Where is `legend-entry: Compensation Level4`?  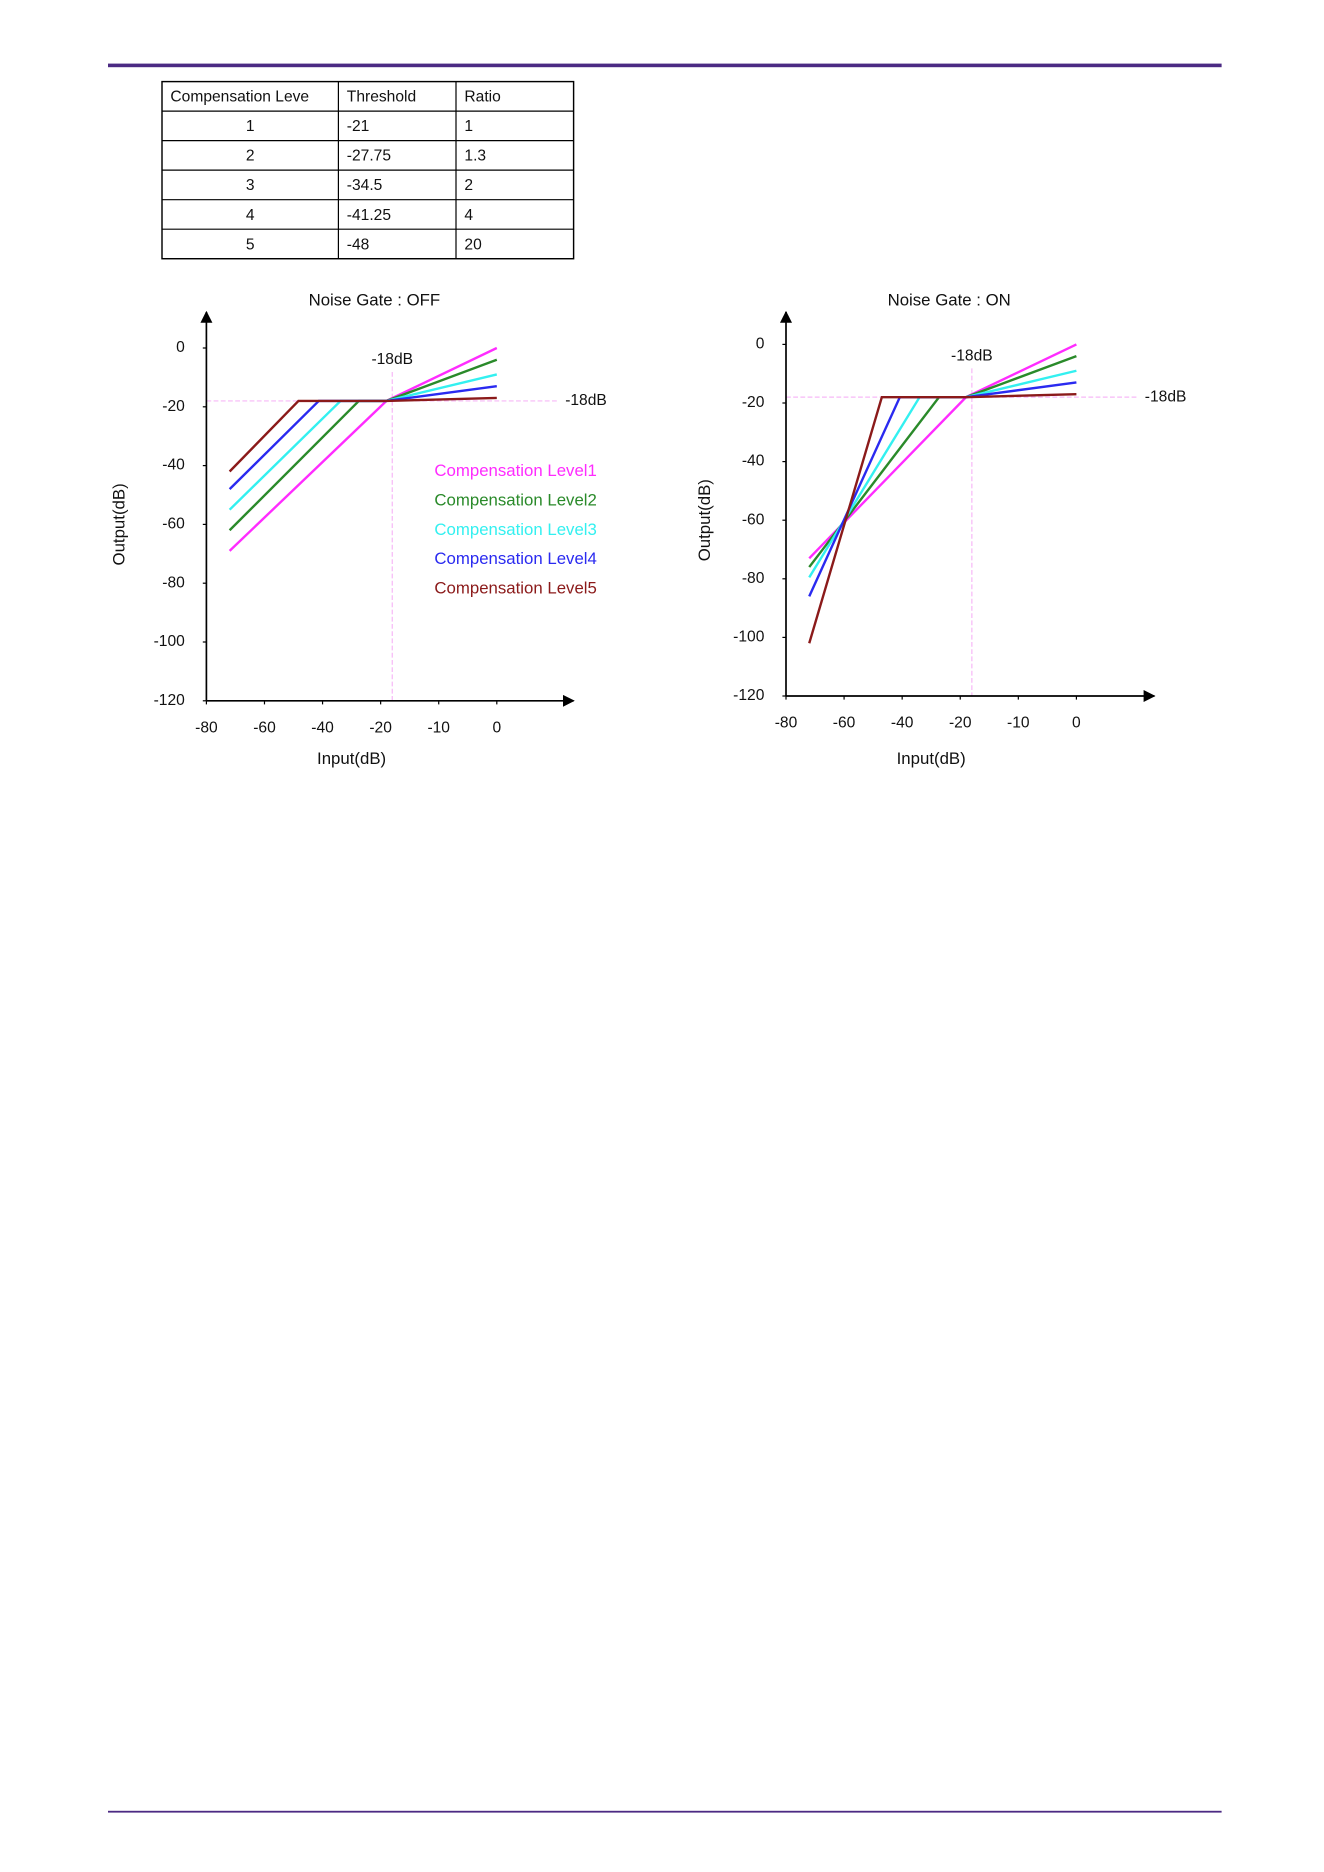
legend-entry: Compensation Level4 is located at coordinates (515, 558).